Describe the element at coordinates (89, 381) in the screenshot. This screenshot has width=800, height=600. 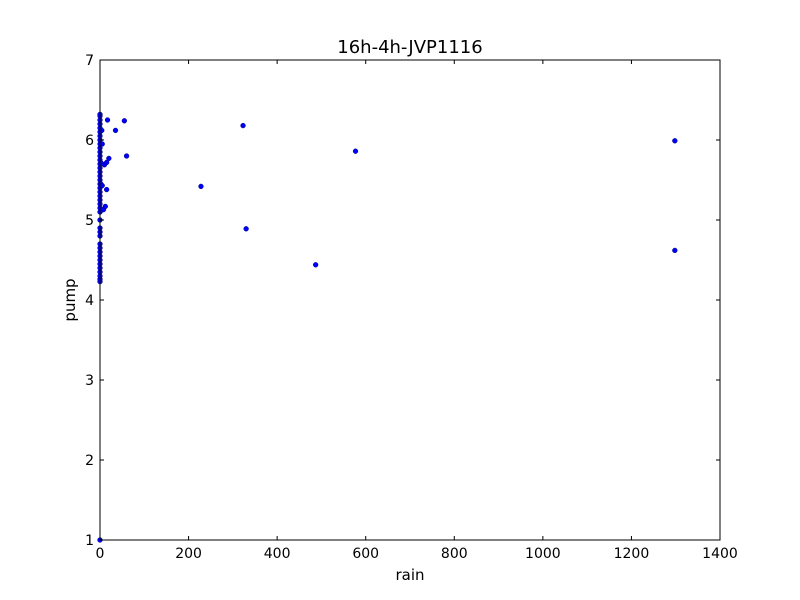
I see `y-tick-label: 3` at that location.